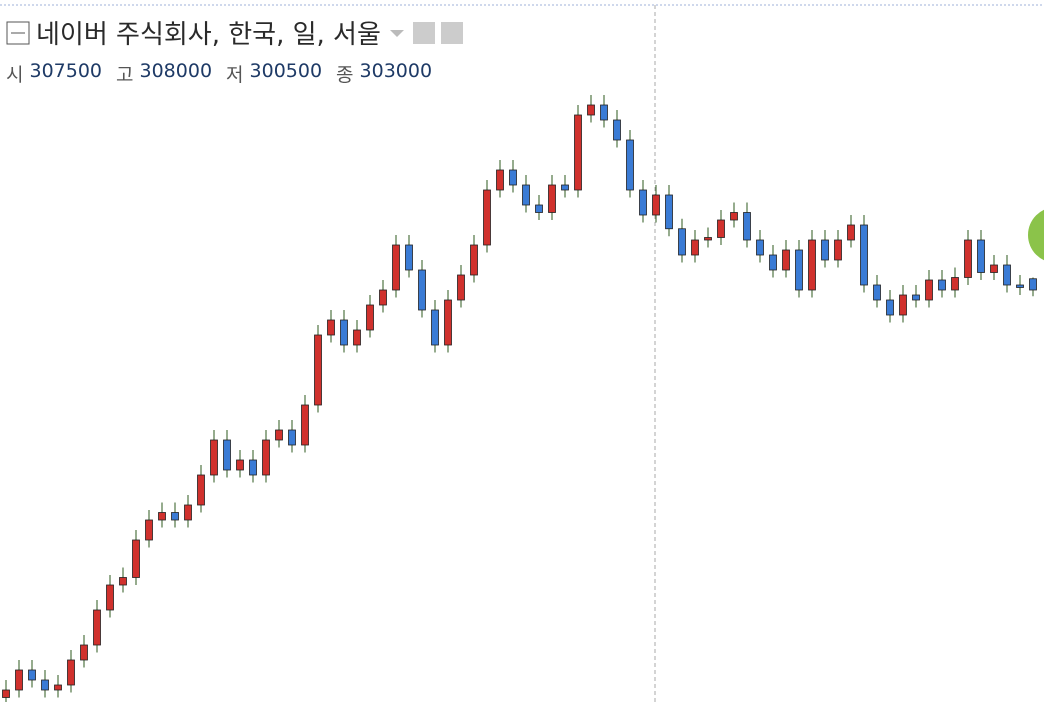 Image resolution: width=1044 pixels, height=702 pixels. Describe the element at coordinates (66, 71) in the screenshot. I see `value: 307500` at that location.